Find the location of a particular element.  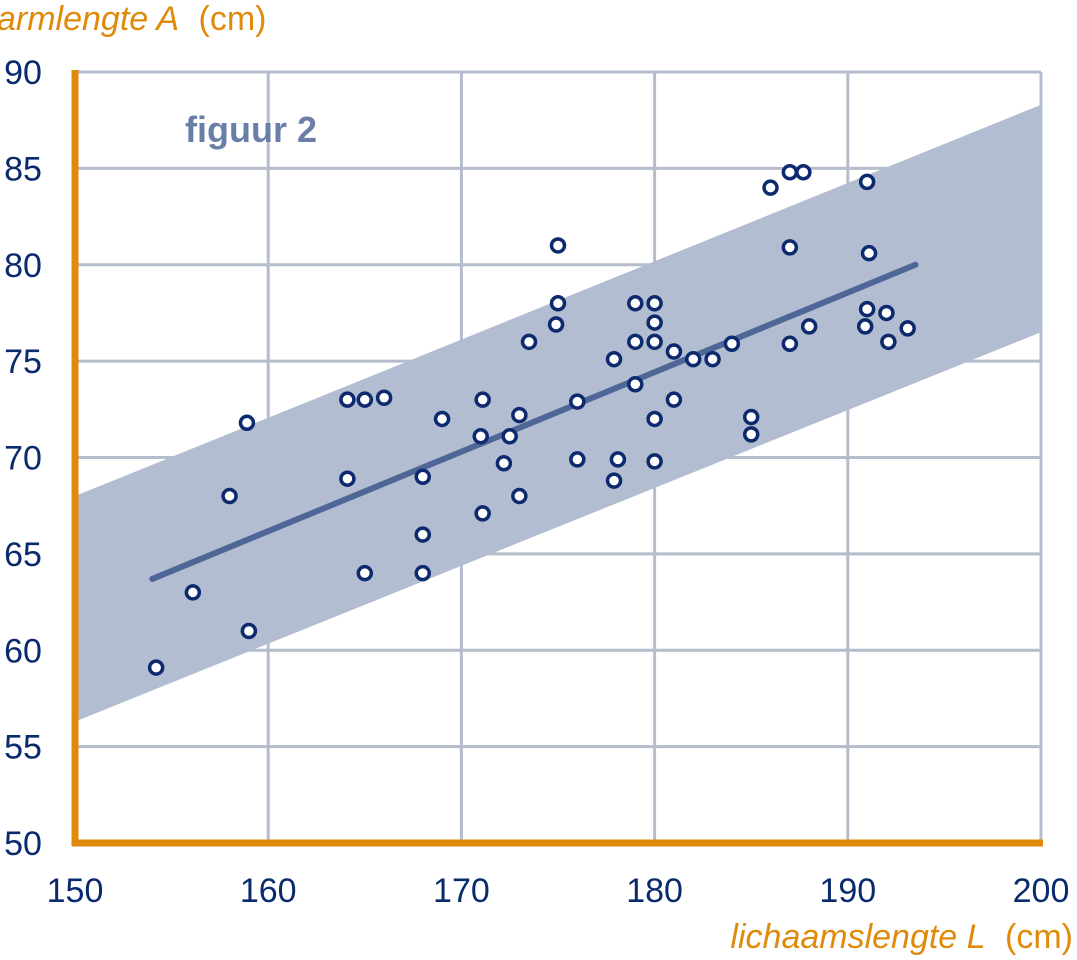

y-axis-title: armlengte A (cm) is located at coordinates (133, 19).